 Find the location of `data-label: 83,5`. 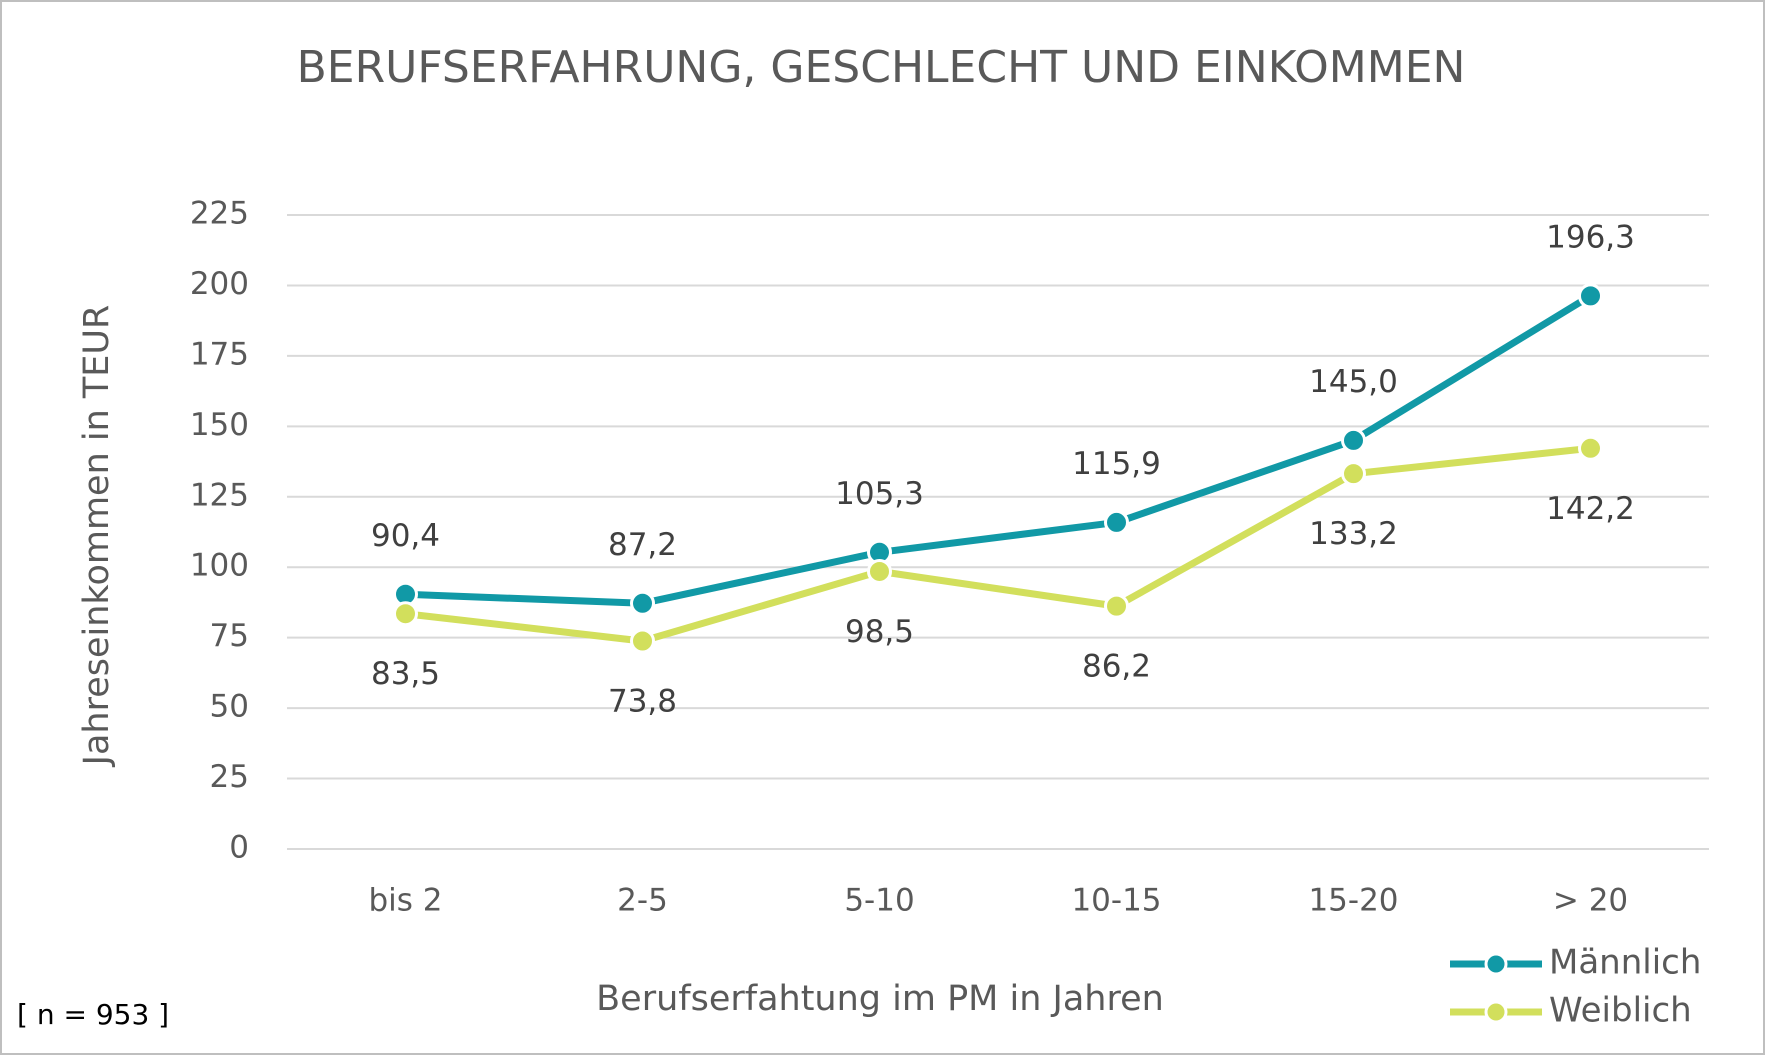

data-label: 83,5 is located at coordinates (405, 674).